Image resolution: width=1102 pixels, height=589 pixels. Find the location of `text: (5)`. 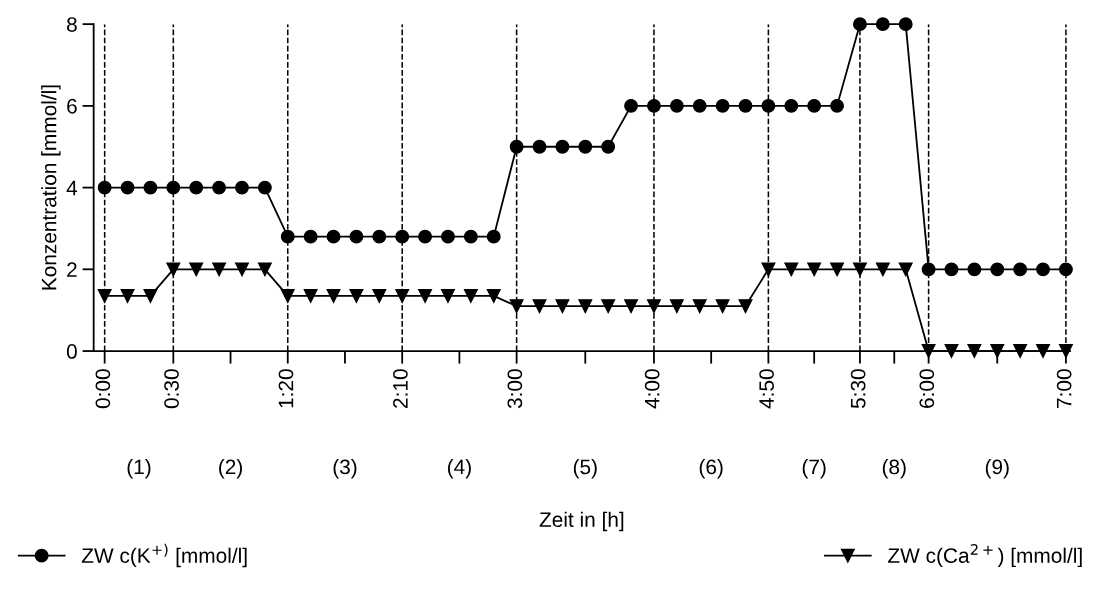

text: (5) is located at coordinates (585, 469).